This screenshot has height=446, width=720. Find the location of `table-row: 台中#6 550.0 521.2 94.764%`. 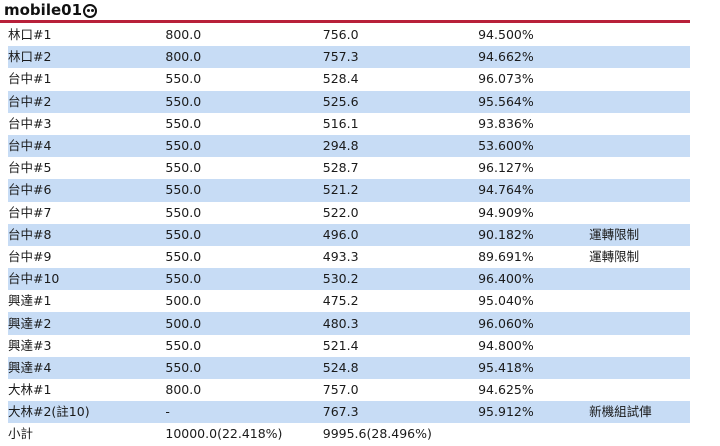

table-row: 台中#6 550.0 521.2 94.764% is located at coordinates (349, 190).